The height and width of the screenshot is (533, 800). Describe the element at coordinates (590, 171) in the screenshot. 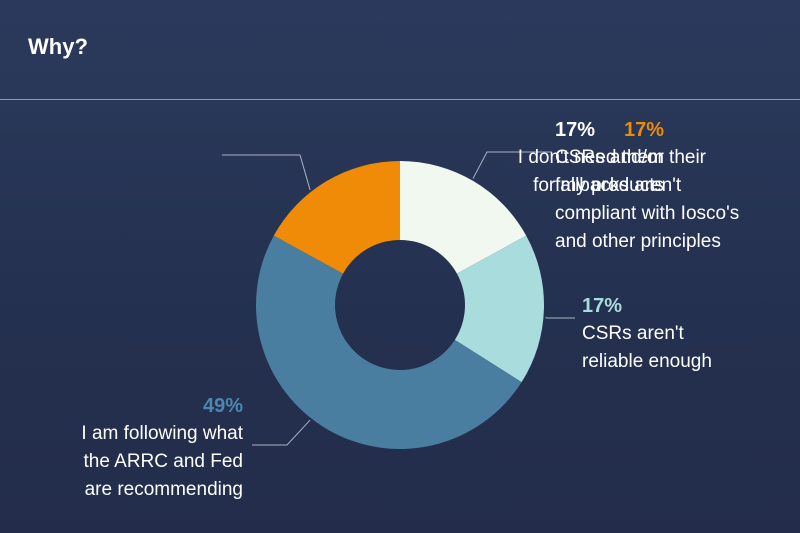

I see `slice-description: I don't need them for my products` at that location.